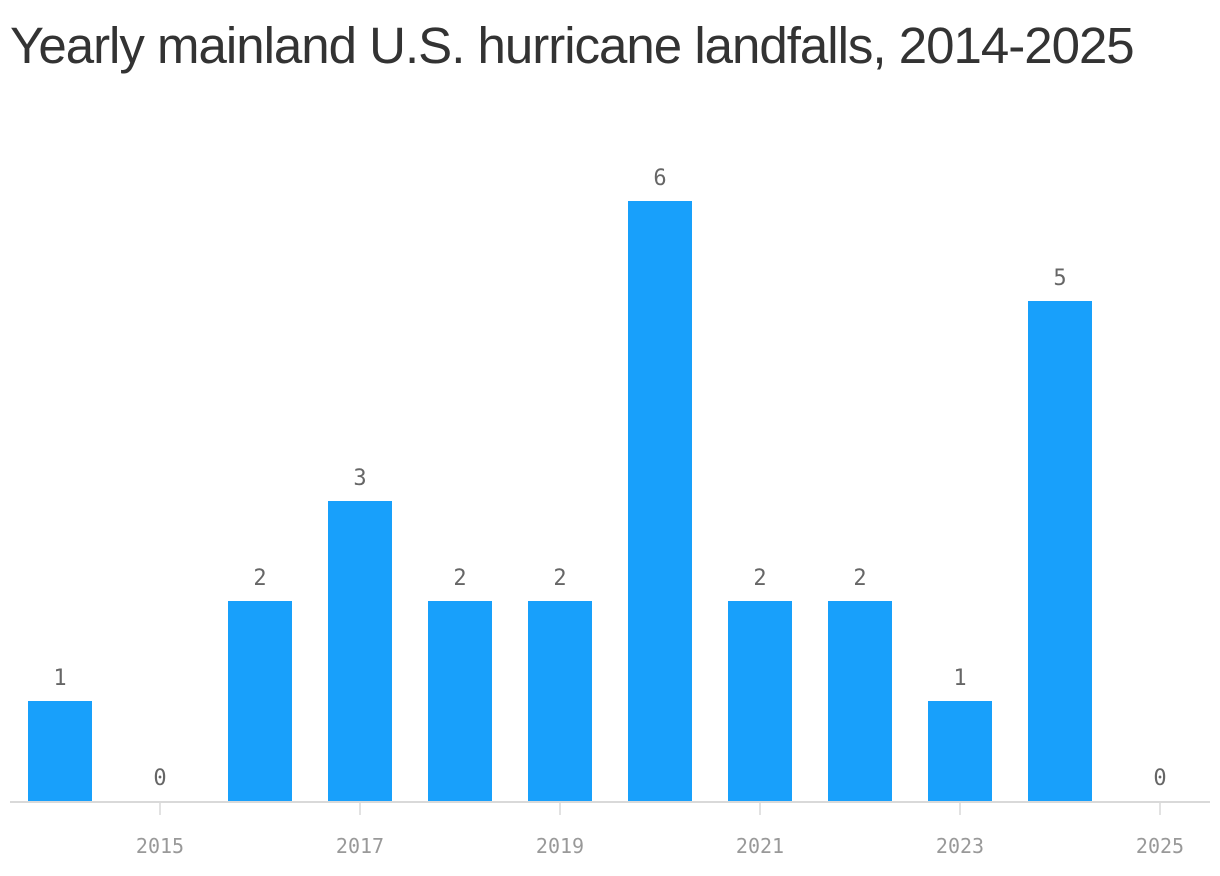  I want to click on value-label-2014: 1, so click(59, 678).